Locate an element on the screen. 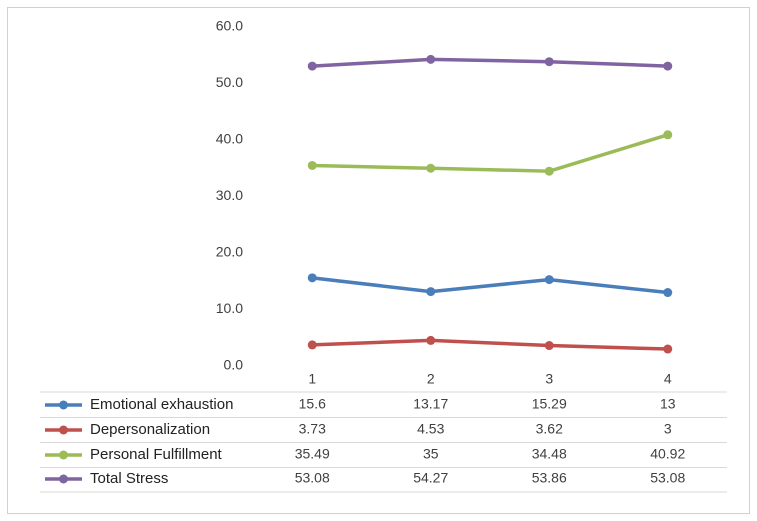  table-value: 13.17 is located at coordinates (430, 404).